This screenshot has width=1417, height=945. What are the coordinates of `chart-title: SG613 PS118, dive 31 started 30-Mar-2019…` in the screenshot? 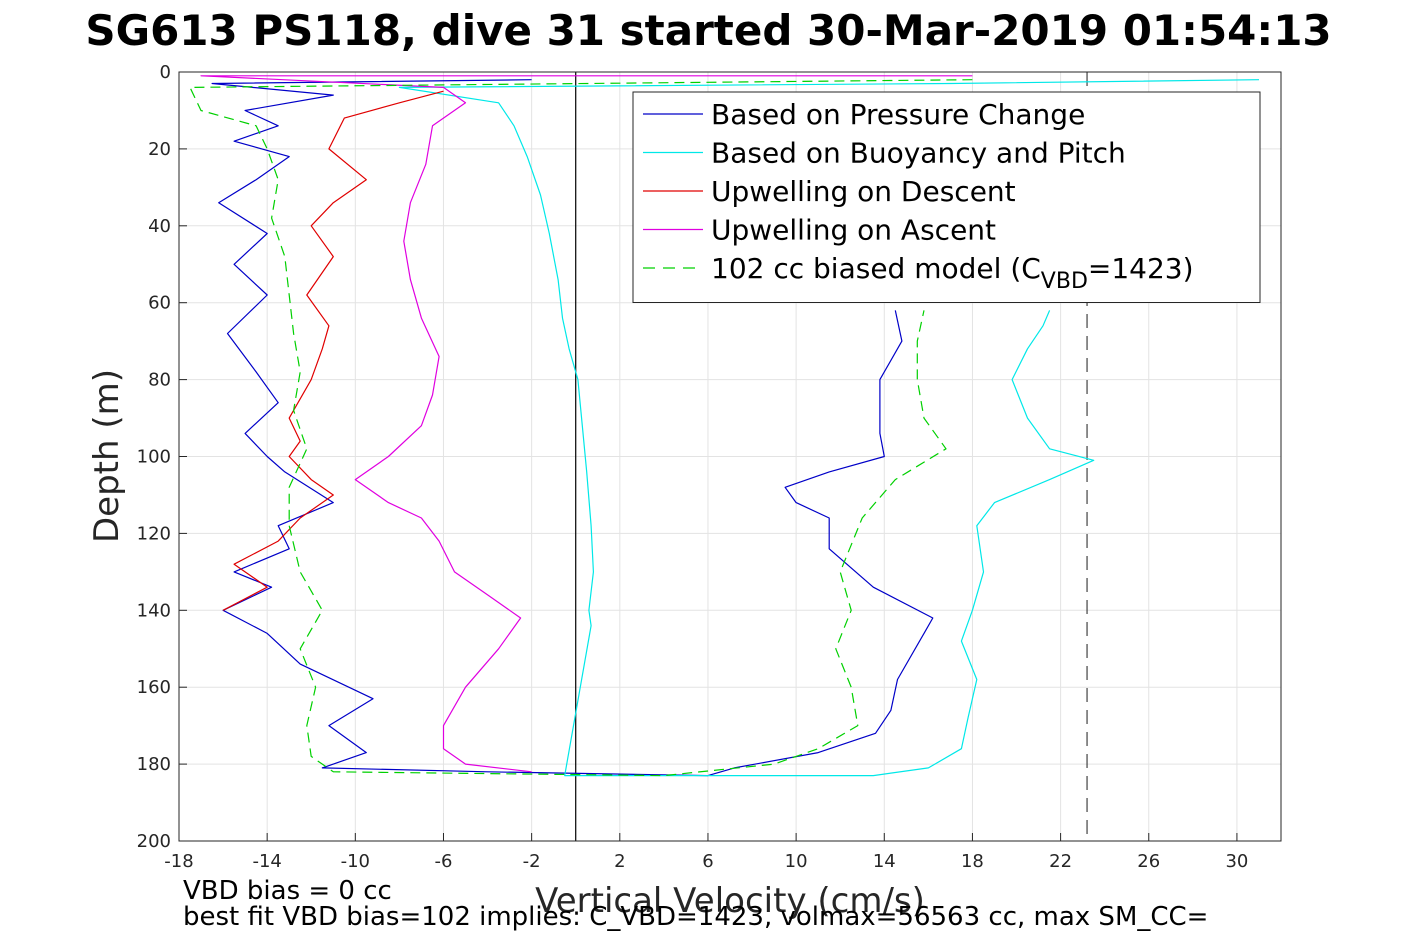 It's located at (708, 30).